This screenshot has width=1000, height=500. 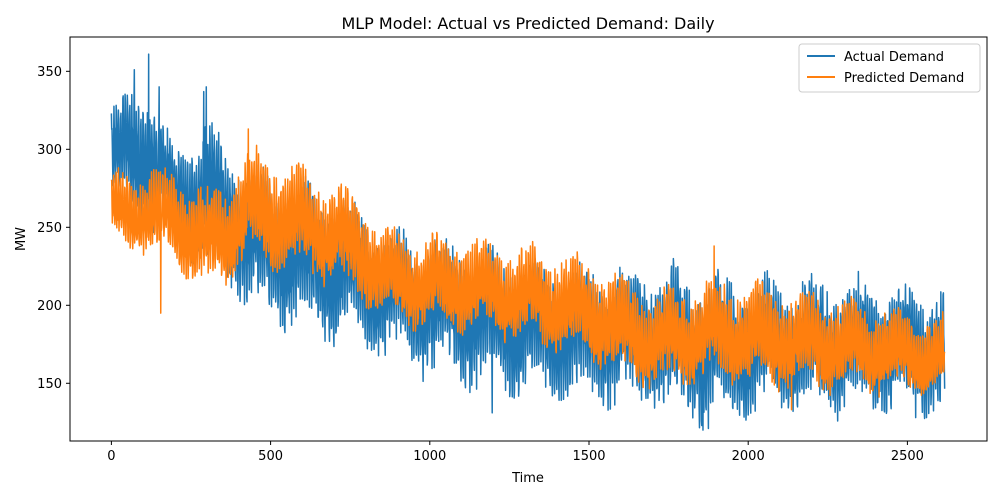 What do you see at coordinates (894, 57) in the screenshot?
I see `legend-label-actual: Actual Demand` at bounding box center [894, 57].